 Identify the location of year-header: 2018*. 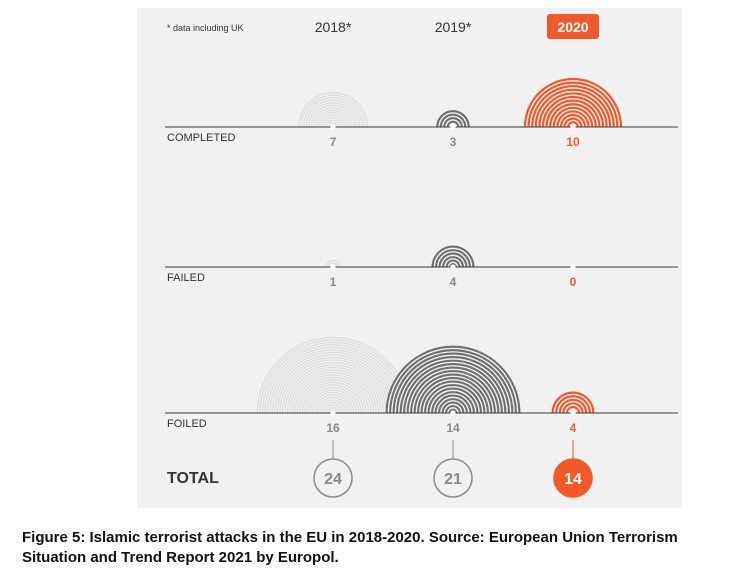
(333, 27).